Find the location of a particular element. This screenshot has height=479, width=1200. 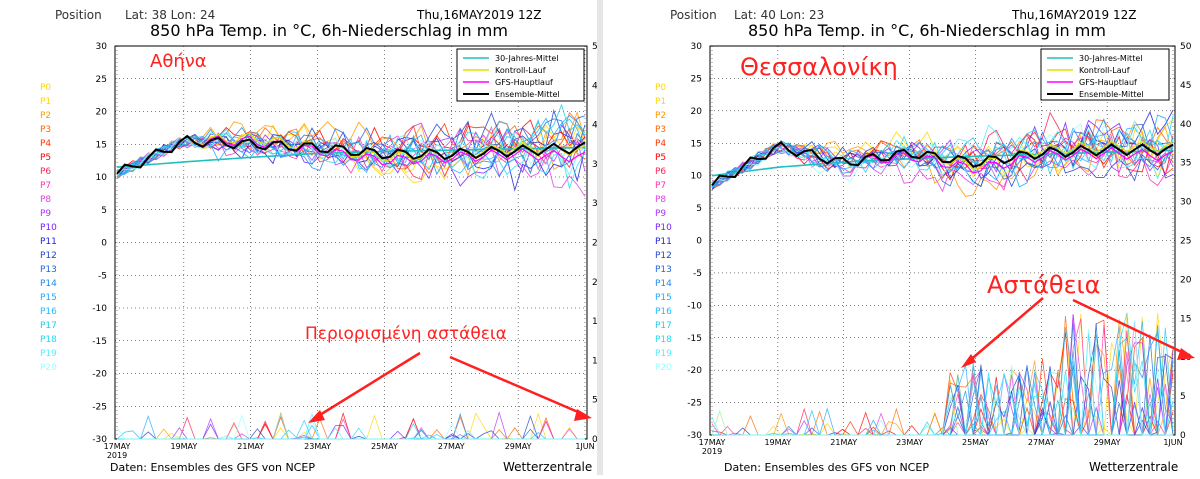

member-label: P16 is located at coordinates (663, 312).